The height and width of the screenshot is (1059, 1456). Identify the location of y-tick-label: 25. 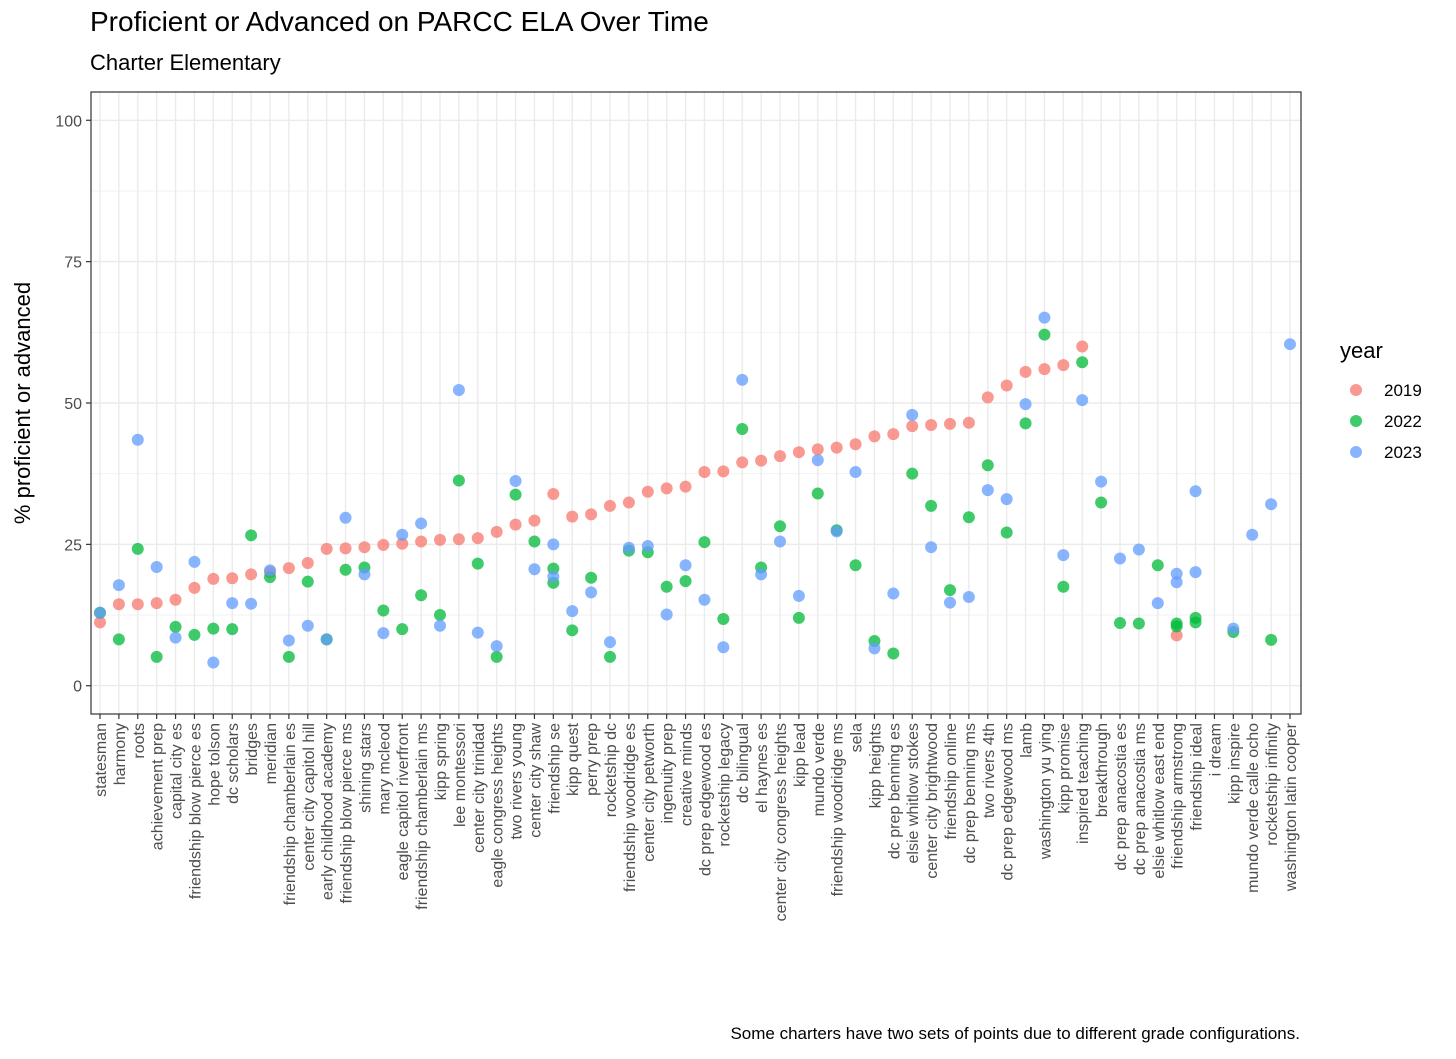
(73, 545).